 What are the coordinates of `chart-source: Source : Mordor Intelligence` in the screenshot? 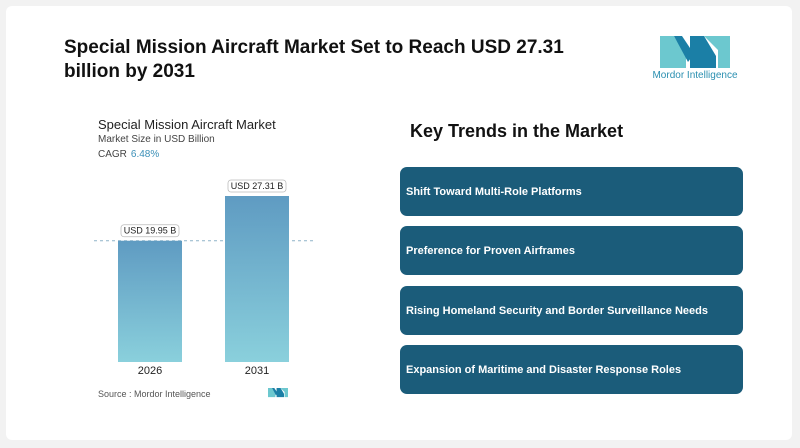 It's located at (154, 394).